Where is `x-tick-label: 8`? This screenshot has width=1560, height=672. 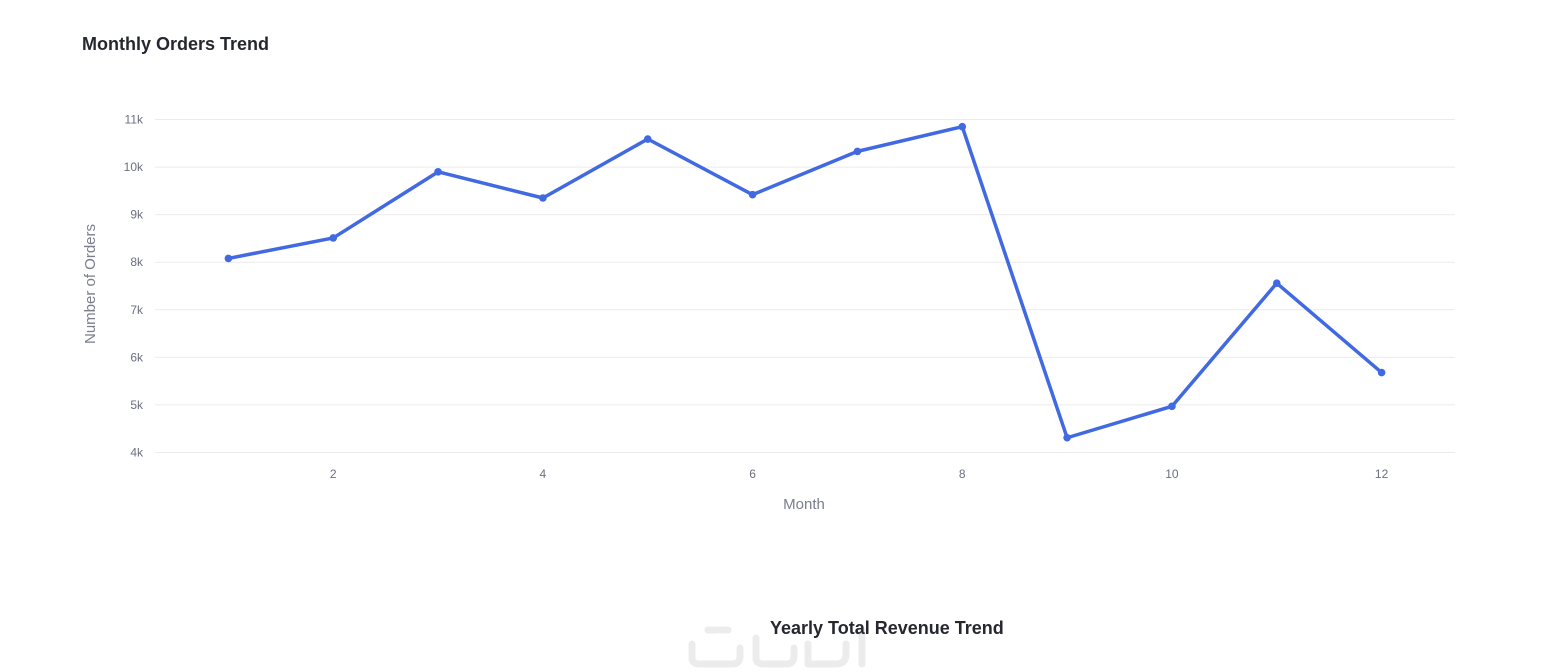 x-tick-label: 8 is located at coordinates (962, 474).